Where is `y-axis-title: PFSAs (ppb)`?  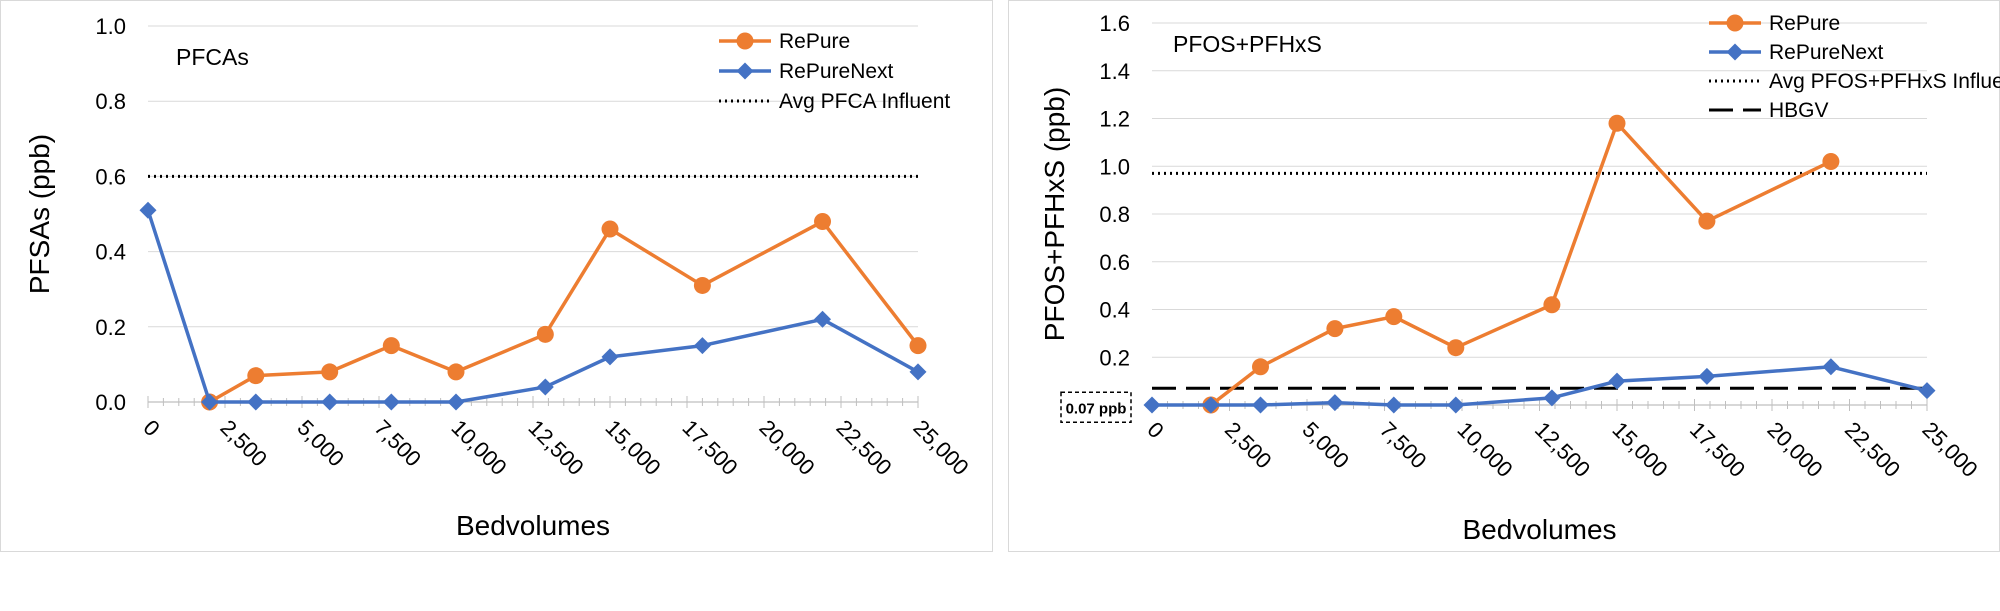
y-axis-title: PFSAs (ppb) is located at coordinates (39, 214).